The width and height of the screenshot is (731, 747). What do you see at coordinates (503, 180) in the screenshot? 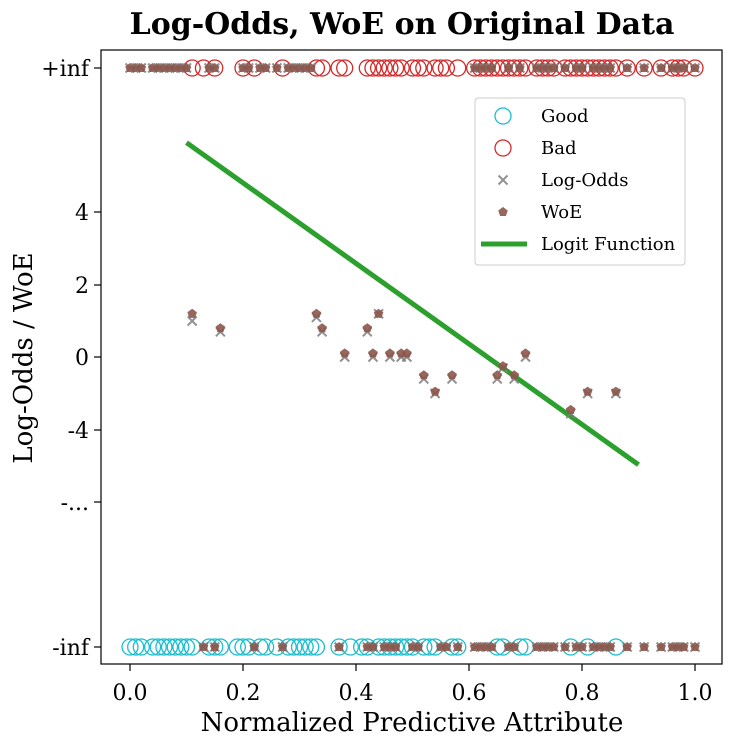
I see `legend-marker-log-odds` at bounding box center [503, 180].